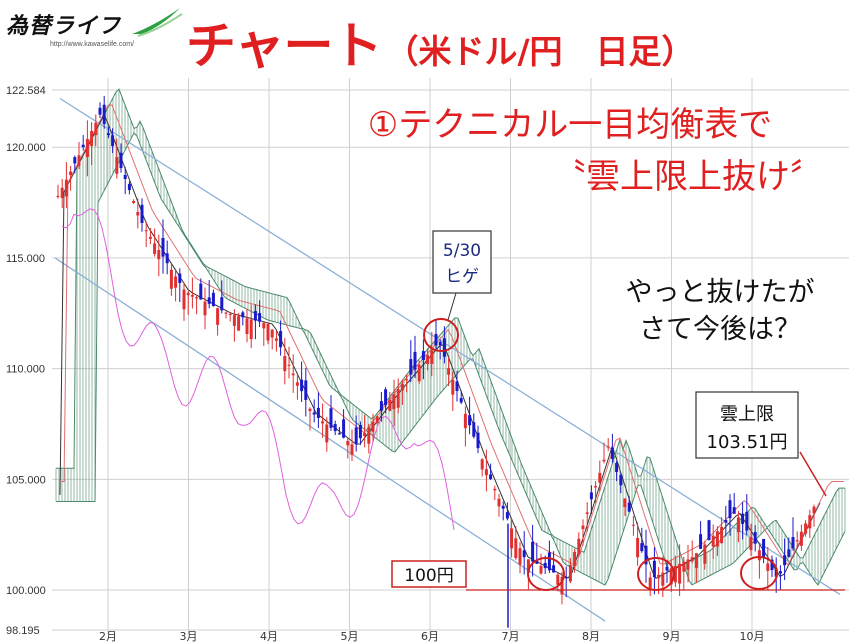 Image resolution: width=849 pixels, height=642 pixels. What do you see at coordinates (672, 636) in the screenshot?
I see `x-tick-label: 9月` at bounding box center [672, 636].